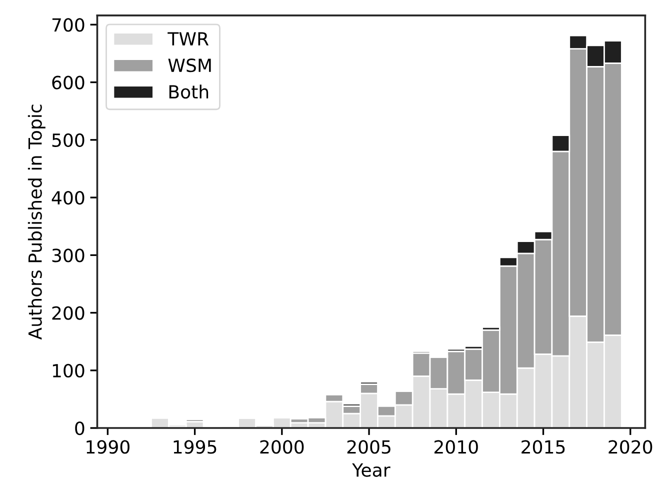 The image size is (657, 482). Describe the element at coordinates (68, 255) in the screenshot. I see `y-tick-label: 300` at that location.